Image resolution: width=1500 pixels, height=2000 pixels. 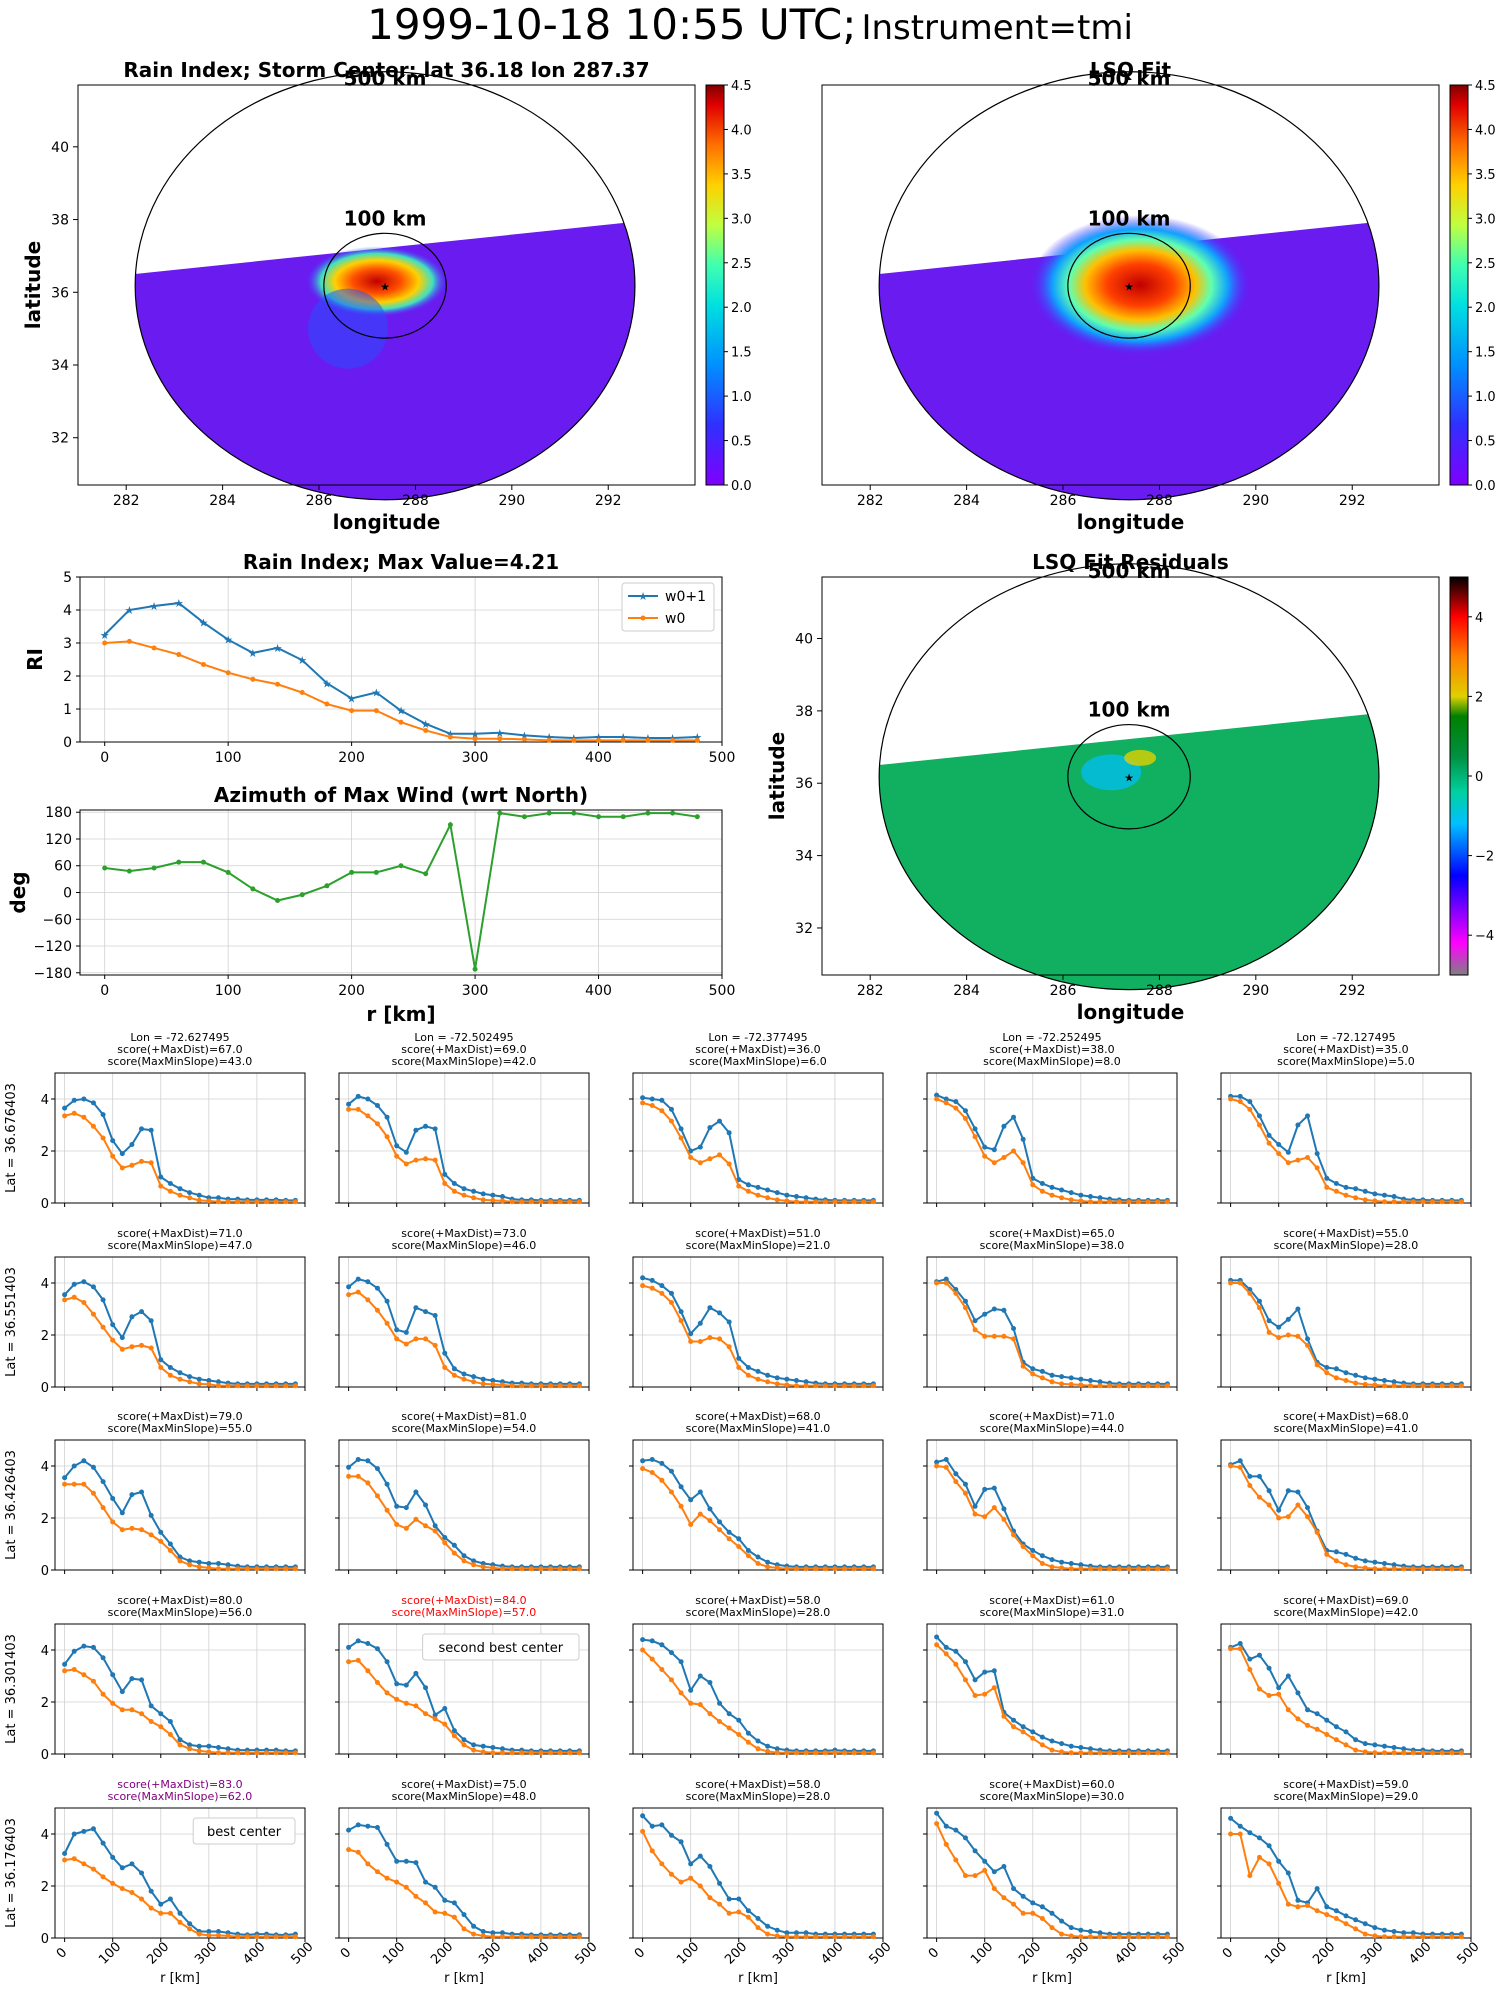 I want to click on y-tick-label: 2, so click(x=67, y=677).